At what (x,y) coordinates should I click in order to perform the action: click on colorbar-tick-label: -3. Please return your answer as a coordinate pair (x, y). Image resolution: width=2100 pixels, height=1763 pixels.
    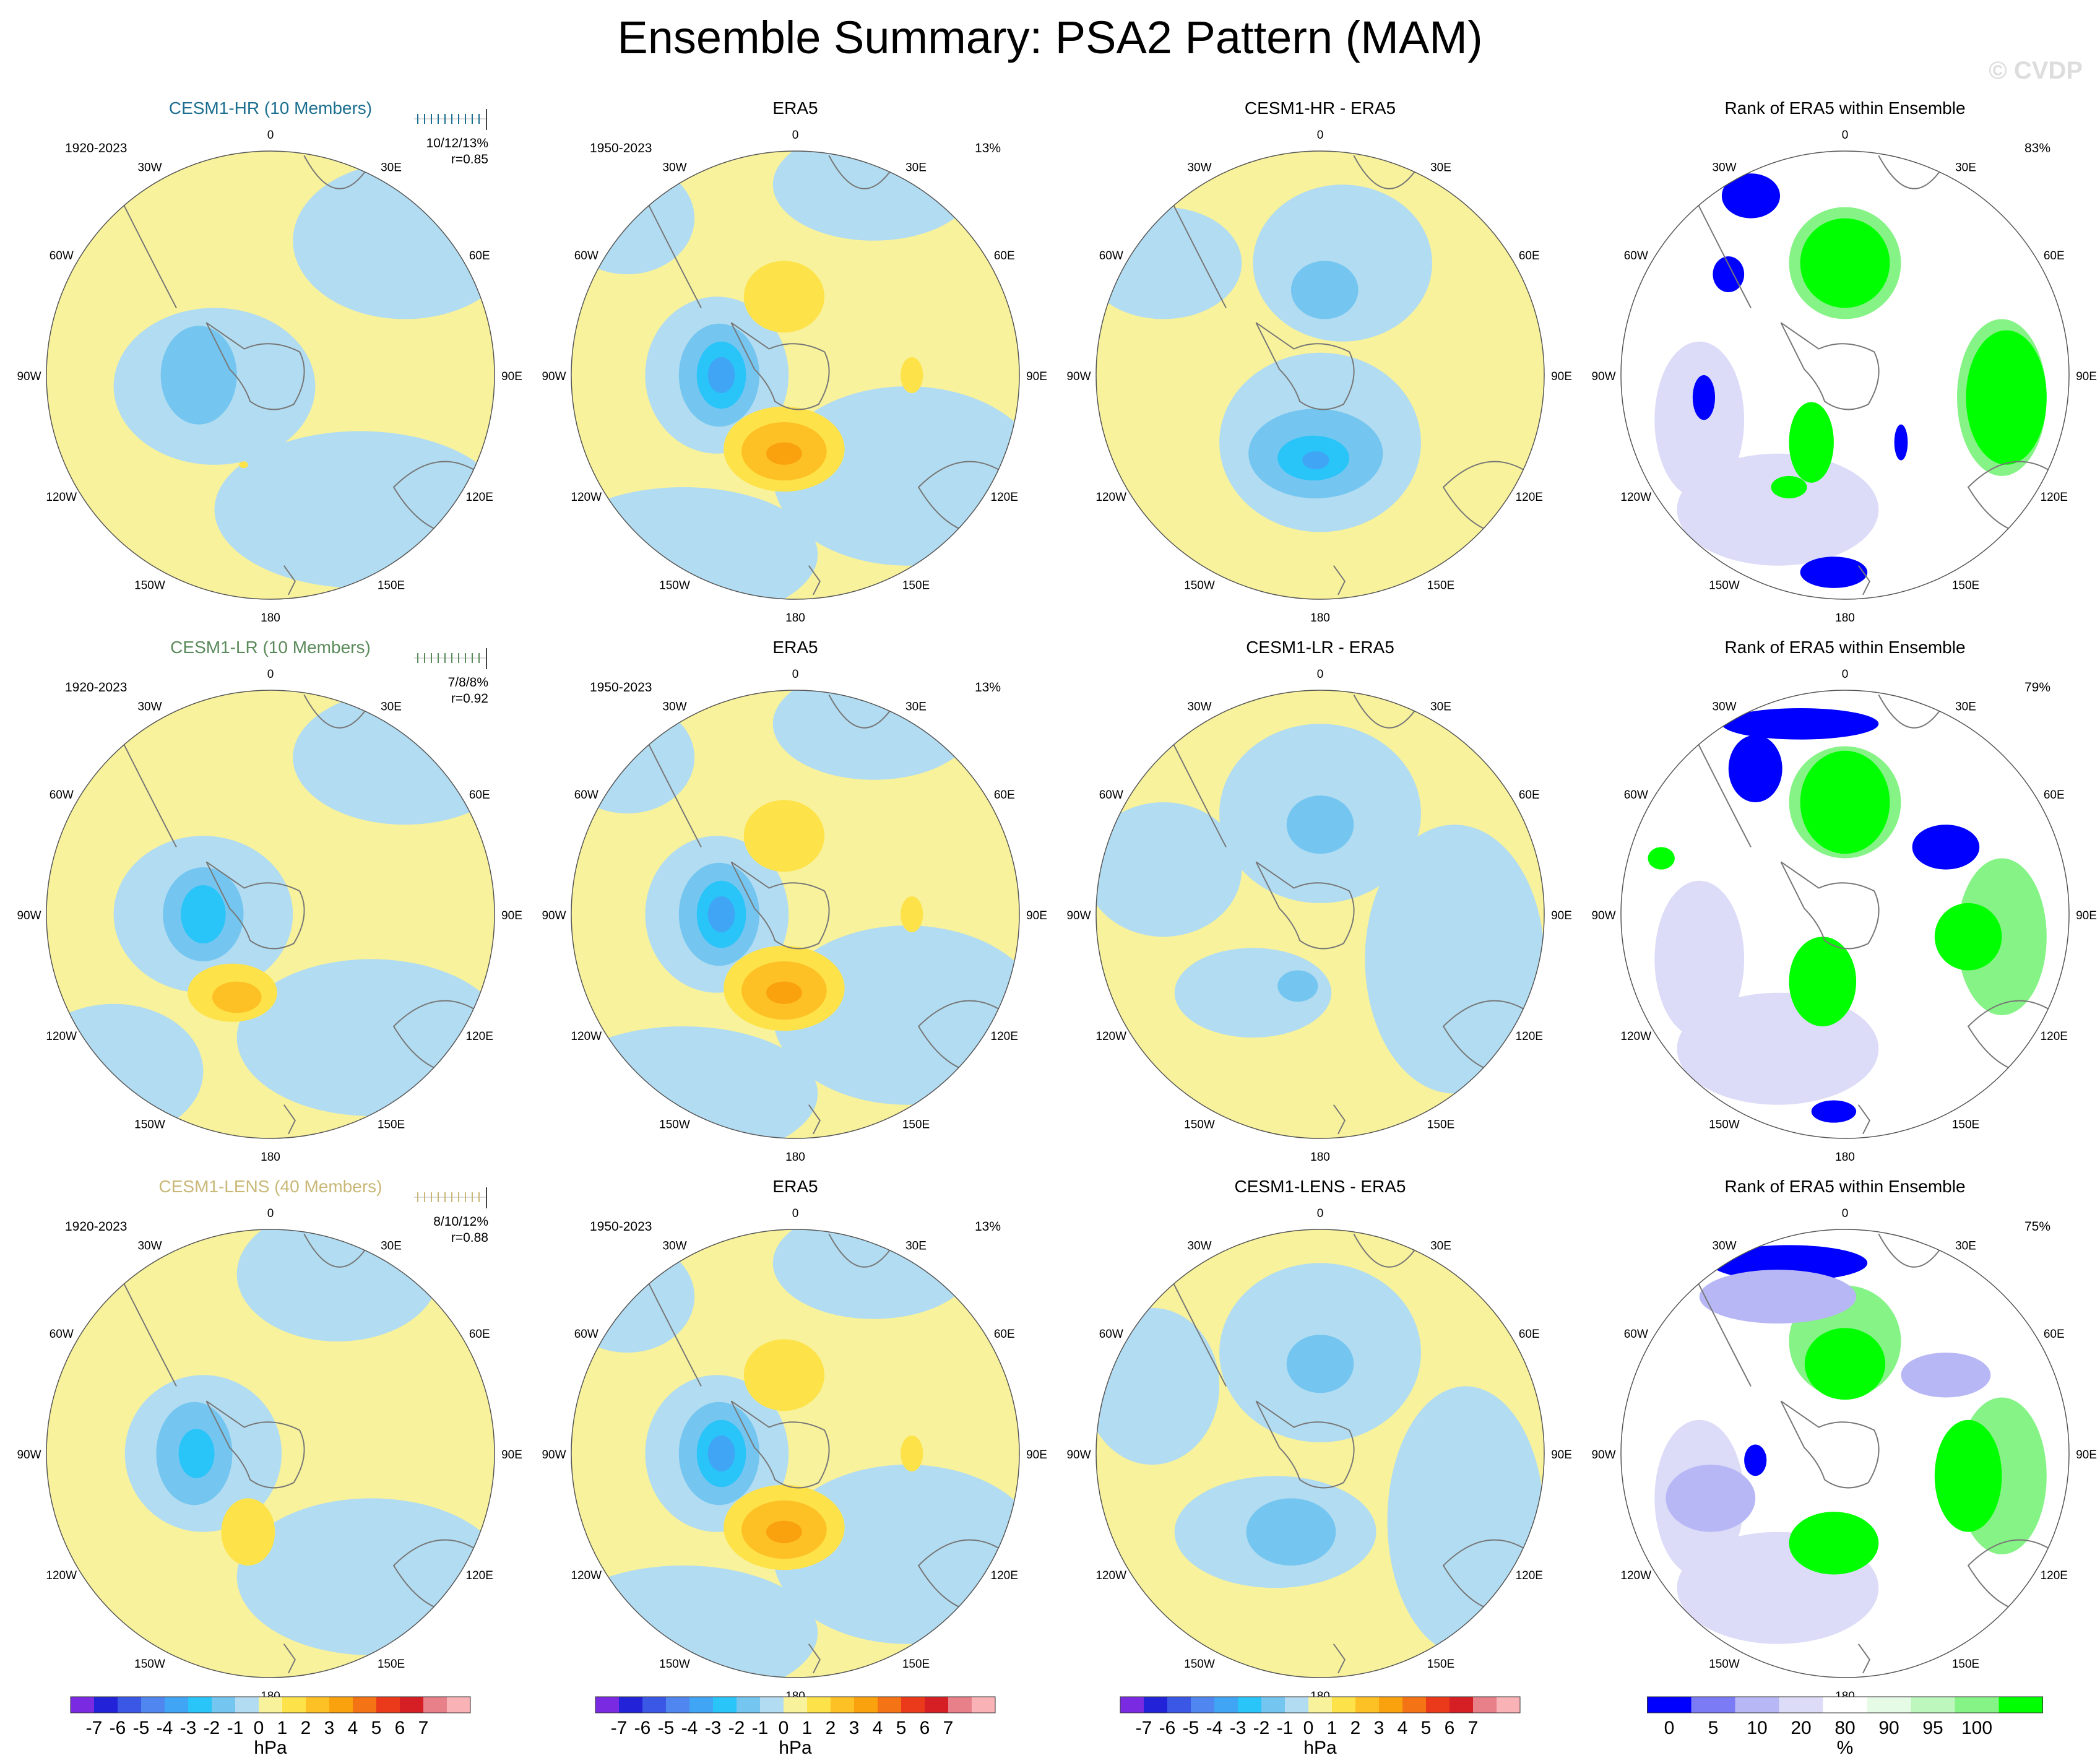
    Looking at the image, I should click on (188, 1728).